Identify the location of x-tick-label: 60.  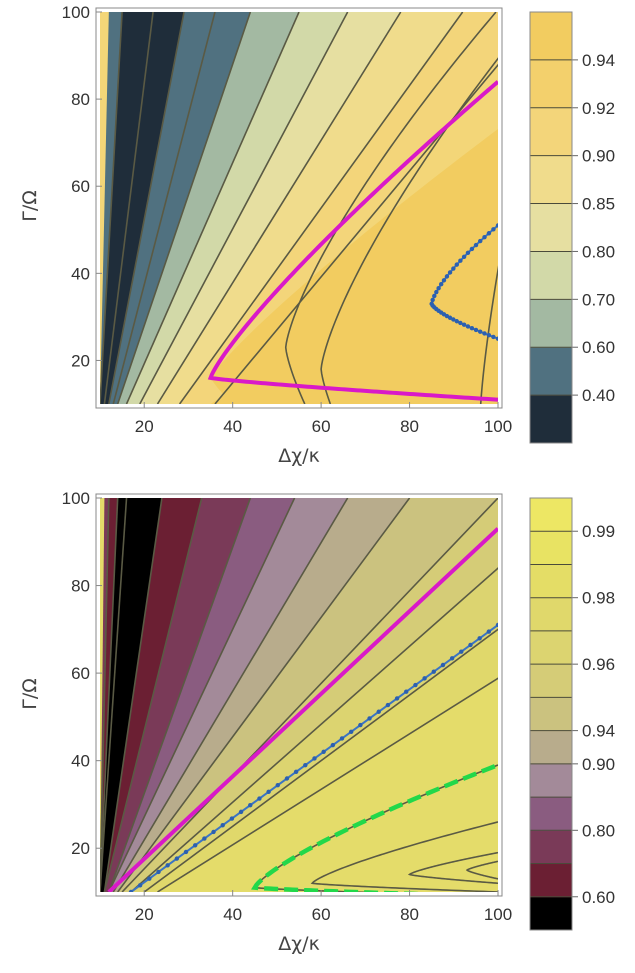
(321, 426).